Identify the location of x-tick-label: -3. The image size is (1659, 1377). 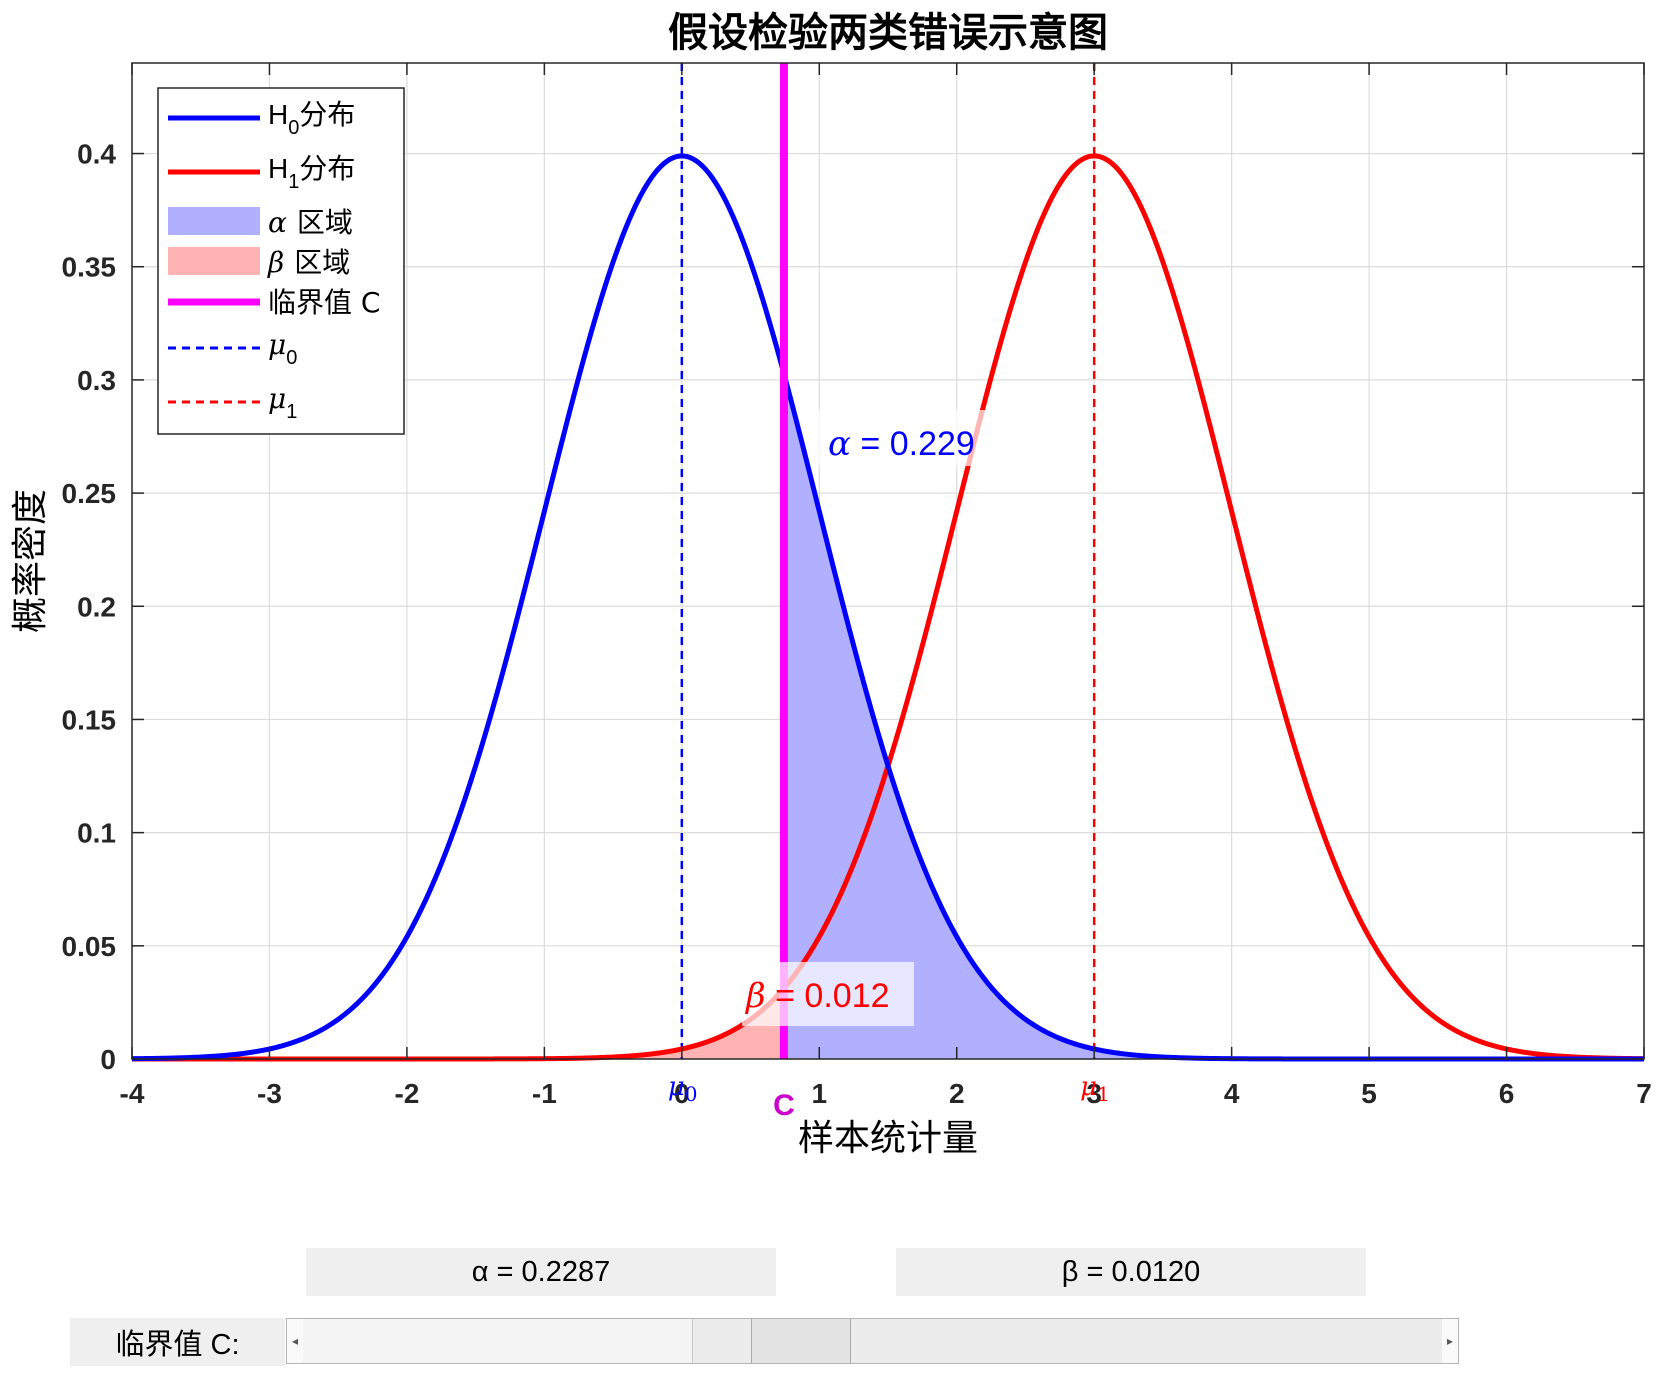
(269, 1093).